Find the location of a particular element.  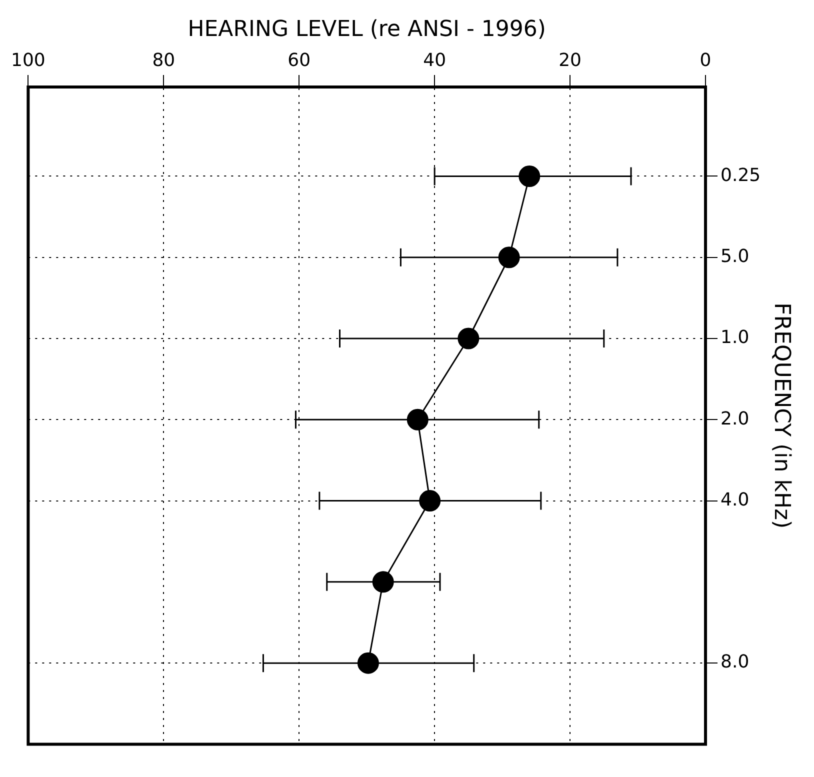

x-tick-label: 20 is located at coordinates (570, 60).